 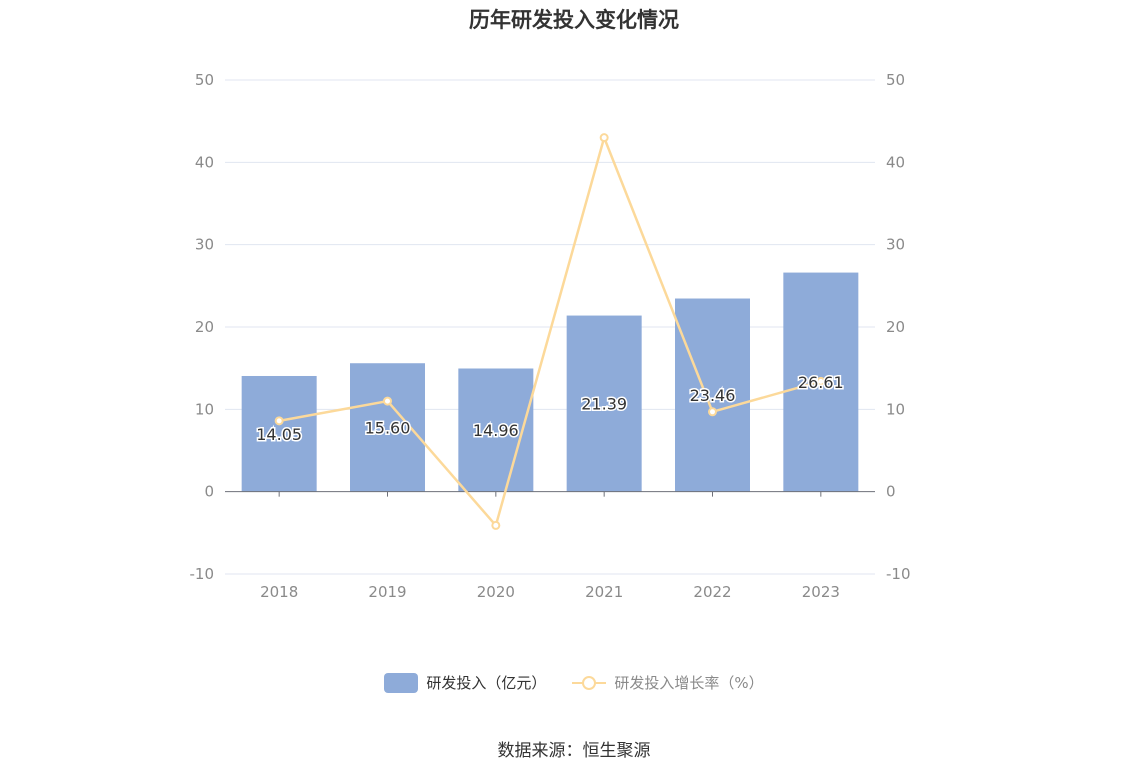 I want to click on legend-item-bar: 研发投入（亿元）, so click(x=465, y=682).